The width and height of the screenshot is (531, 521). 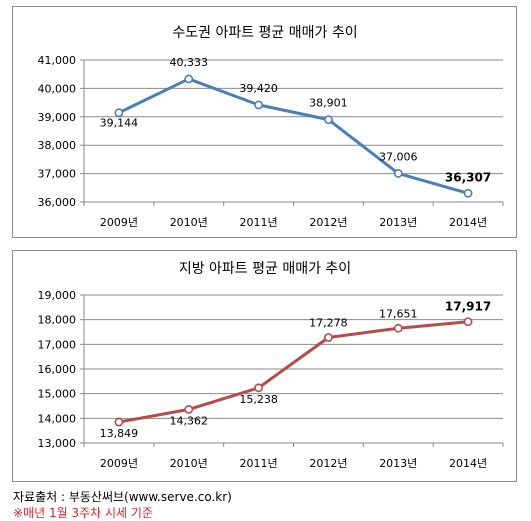 I want to click on y-tick-label: 39,000, so click(x=57, y=117).